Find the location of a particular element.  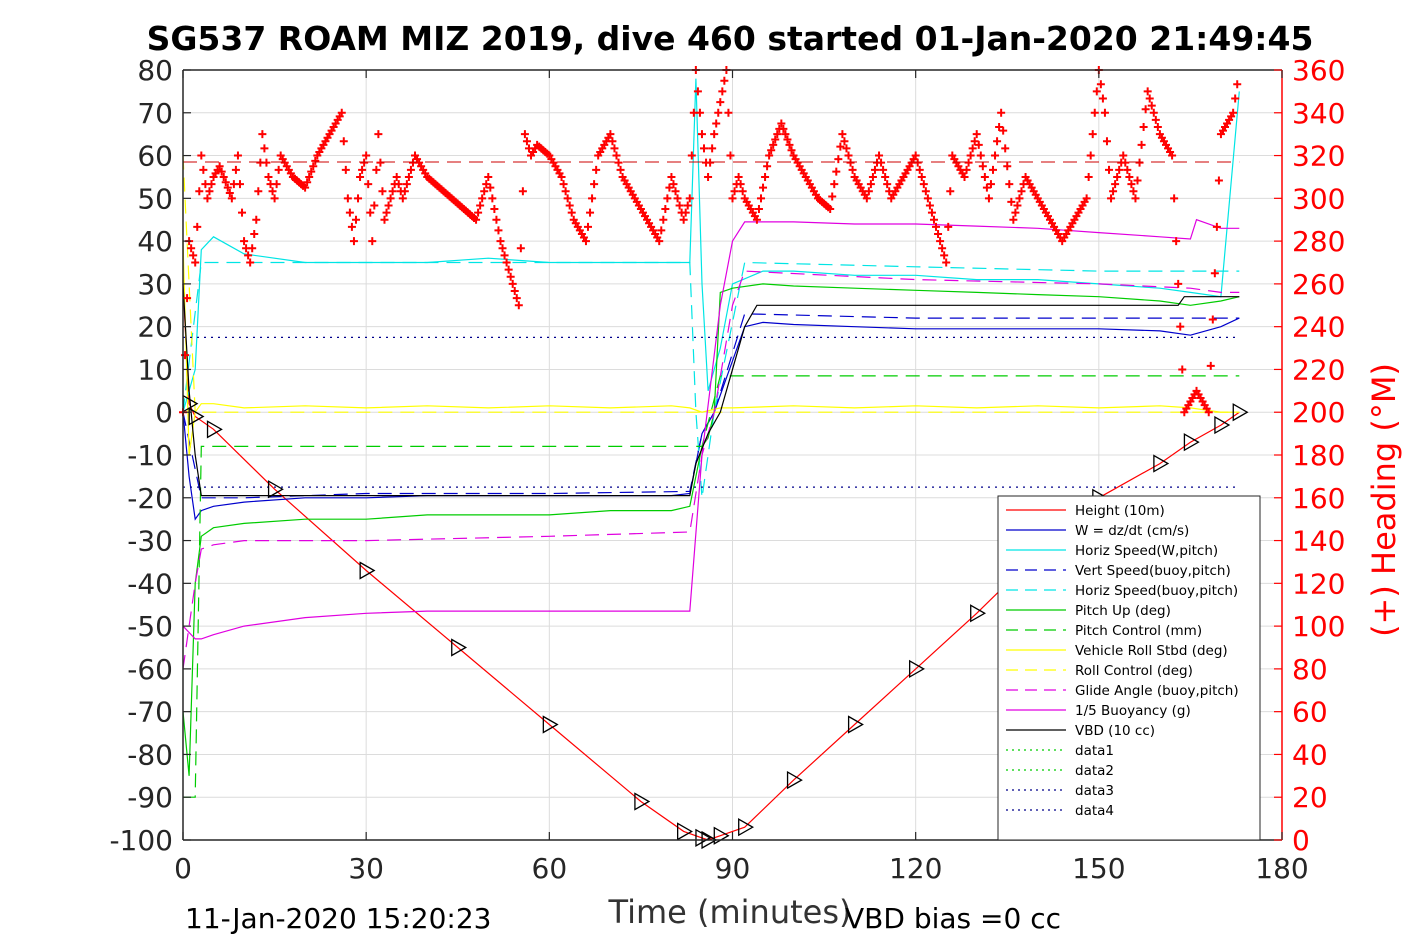

y-tick-label: 20 is located at coordinates (155, 327).